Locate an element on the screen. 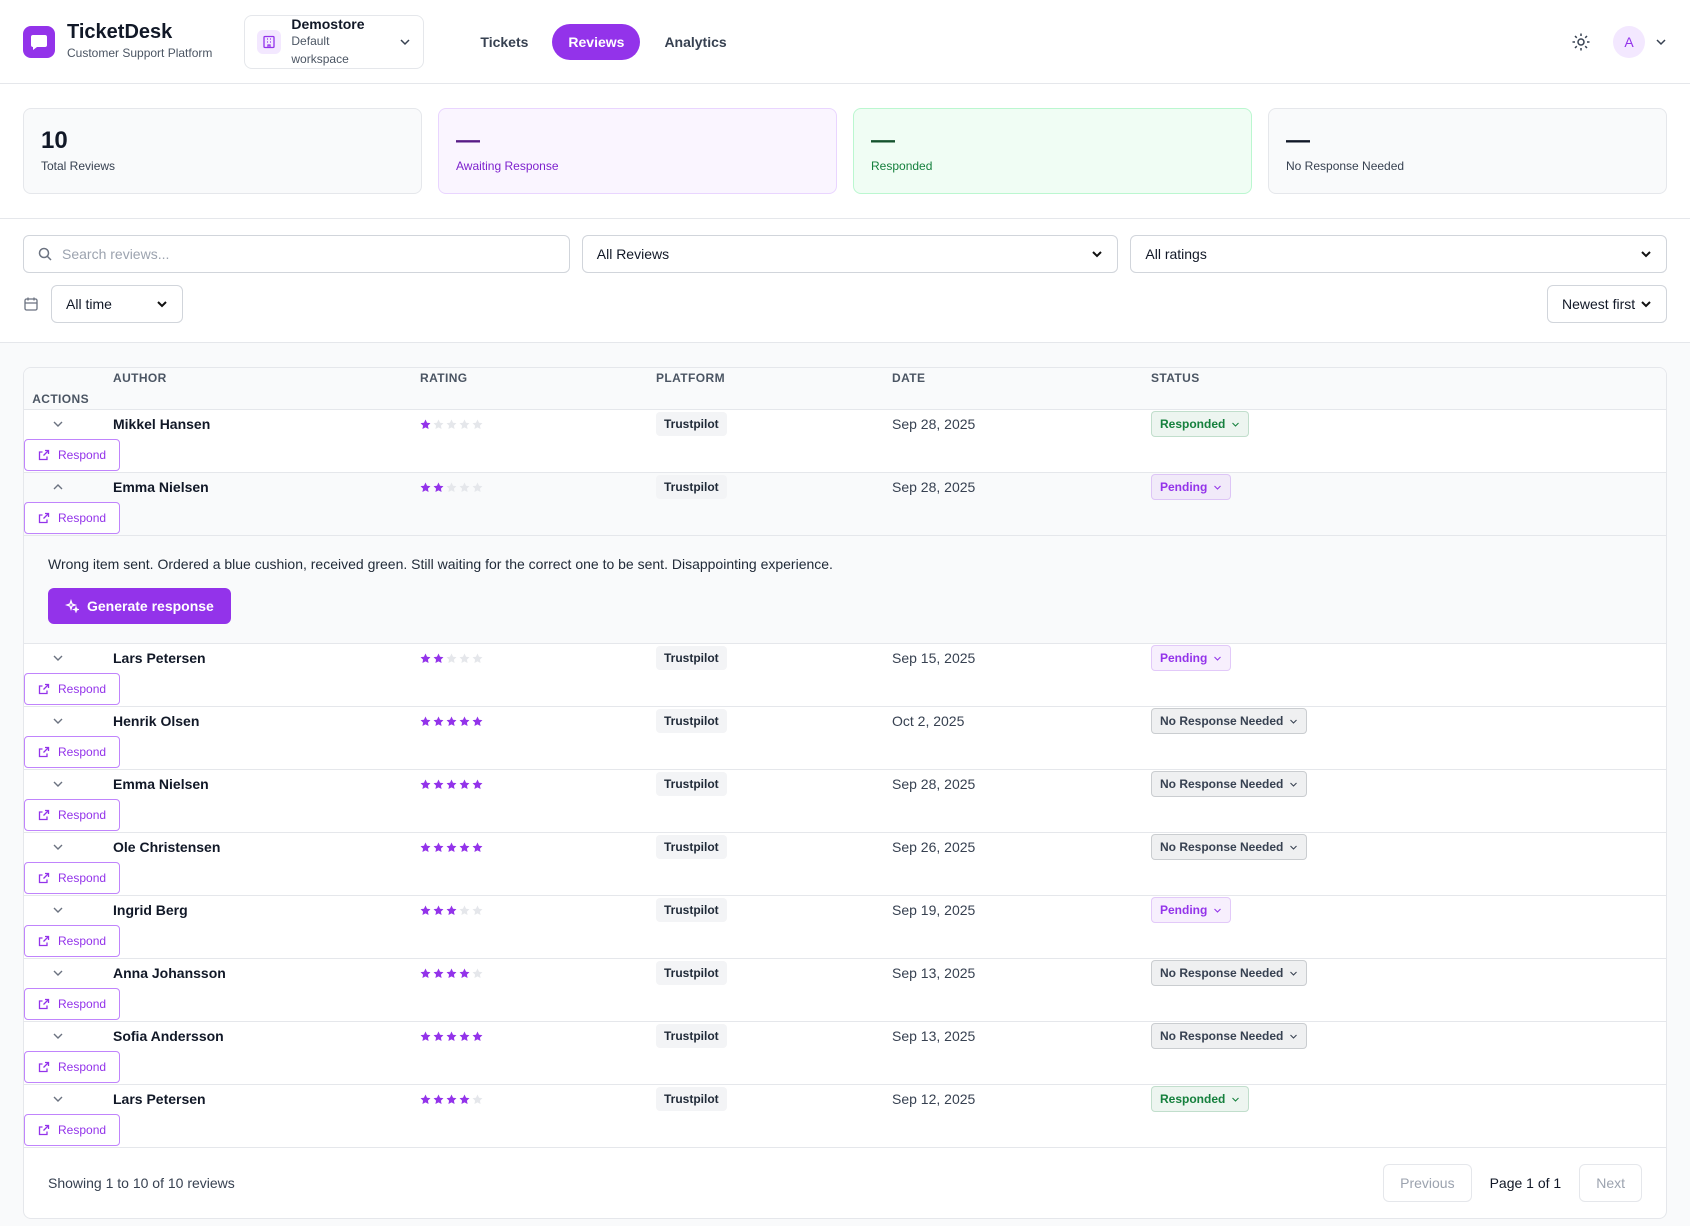  sort-select: Newest first is located at coordinates (1607, 304).